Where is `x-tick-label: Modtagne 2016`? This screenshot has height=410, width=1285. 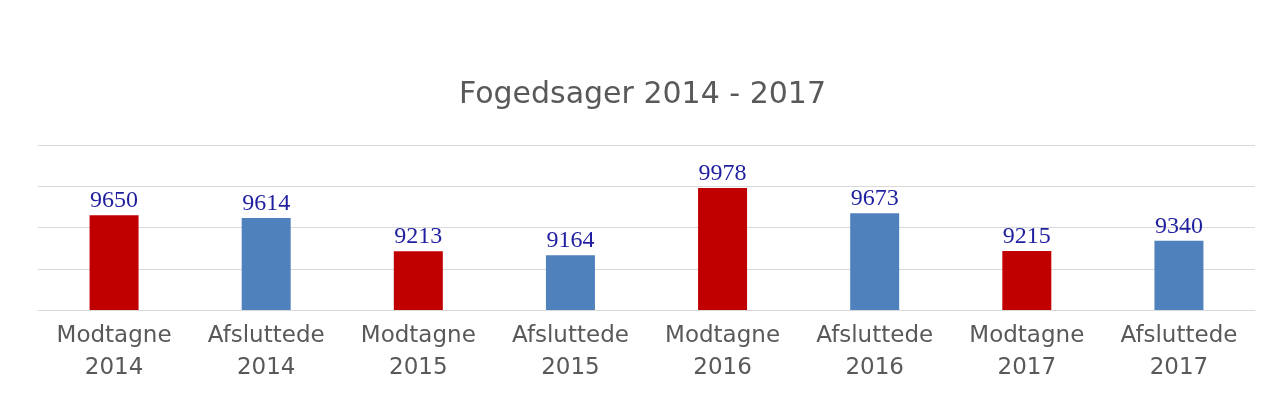 x-tick-label: Modtagne 2016 is located at coordinates (723, 350).